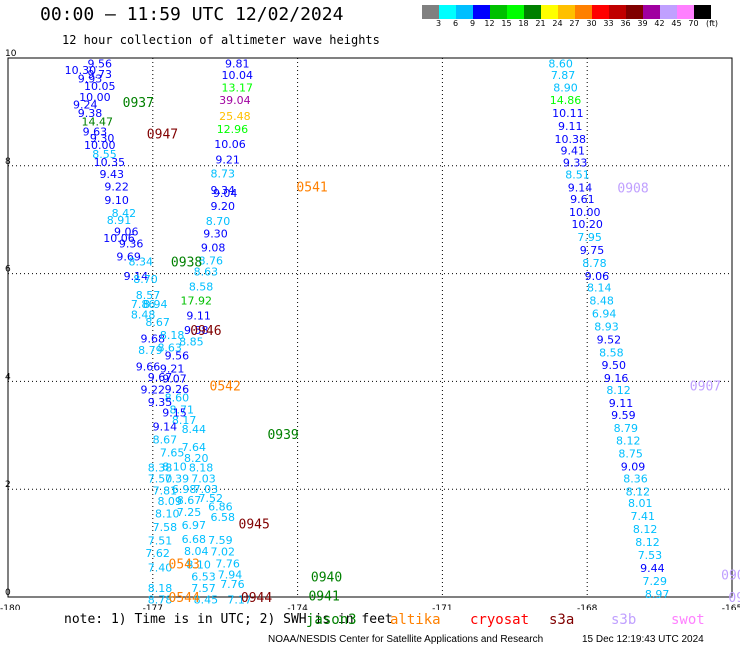 The width and height of the screenshot is (740, 650). I want to click on wave-height-value: 9.10, so click(116, 200).